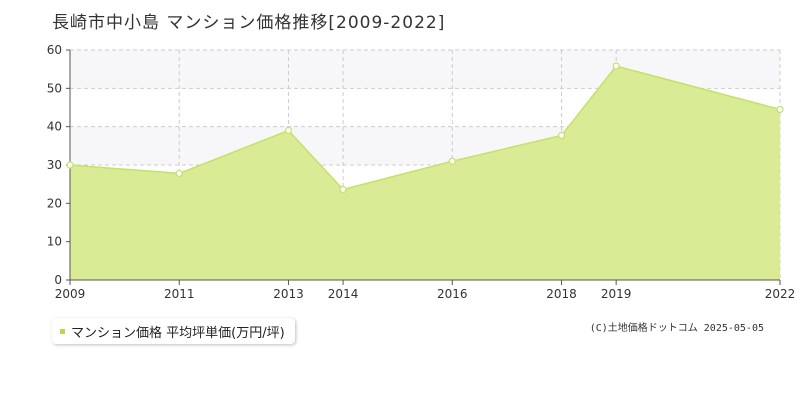 The height and width of the screenshot is (400, 800). I want to click on x-tick-labels: 2009 2011 2013 2014 2016 2018 2019 2022, so click(425, 294).